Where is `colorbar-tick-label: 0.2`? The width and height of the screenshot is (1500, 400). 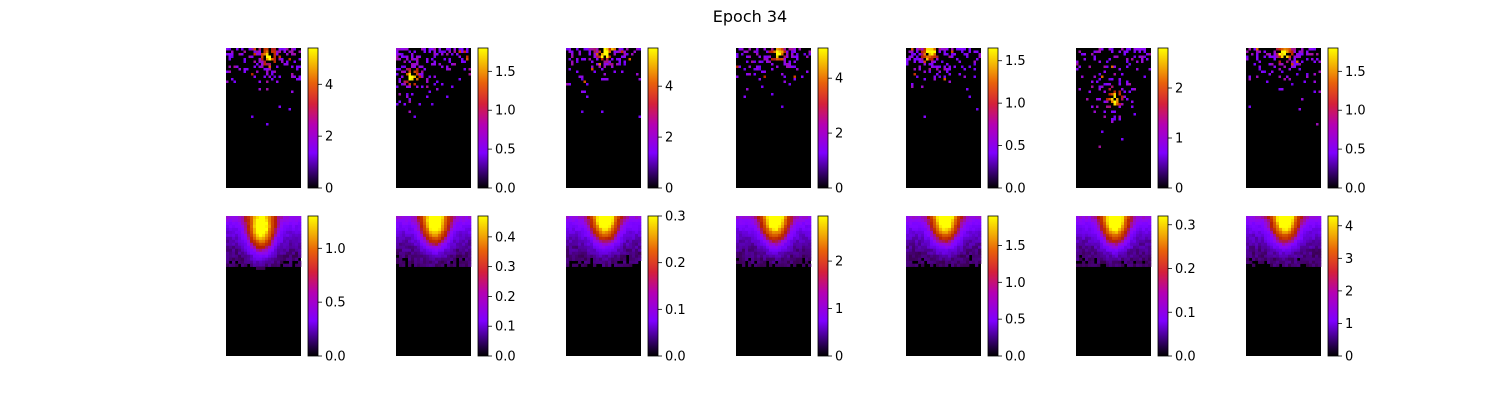
colorbar-tick-label: 0.2 is located at coordinates (505, 297).